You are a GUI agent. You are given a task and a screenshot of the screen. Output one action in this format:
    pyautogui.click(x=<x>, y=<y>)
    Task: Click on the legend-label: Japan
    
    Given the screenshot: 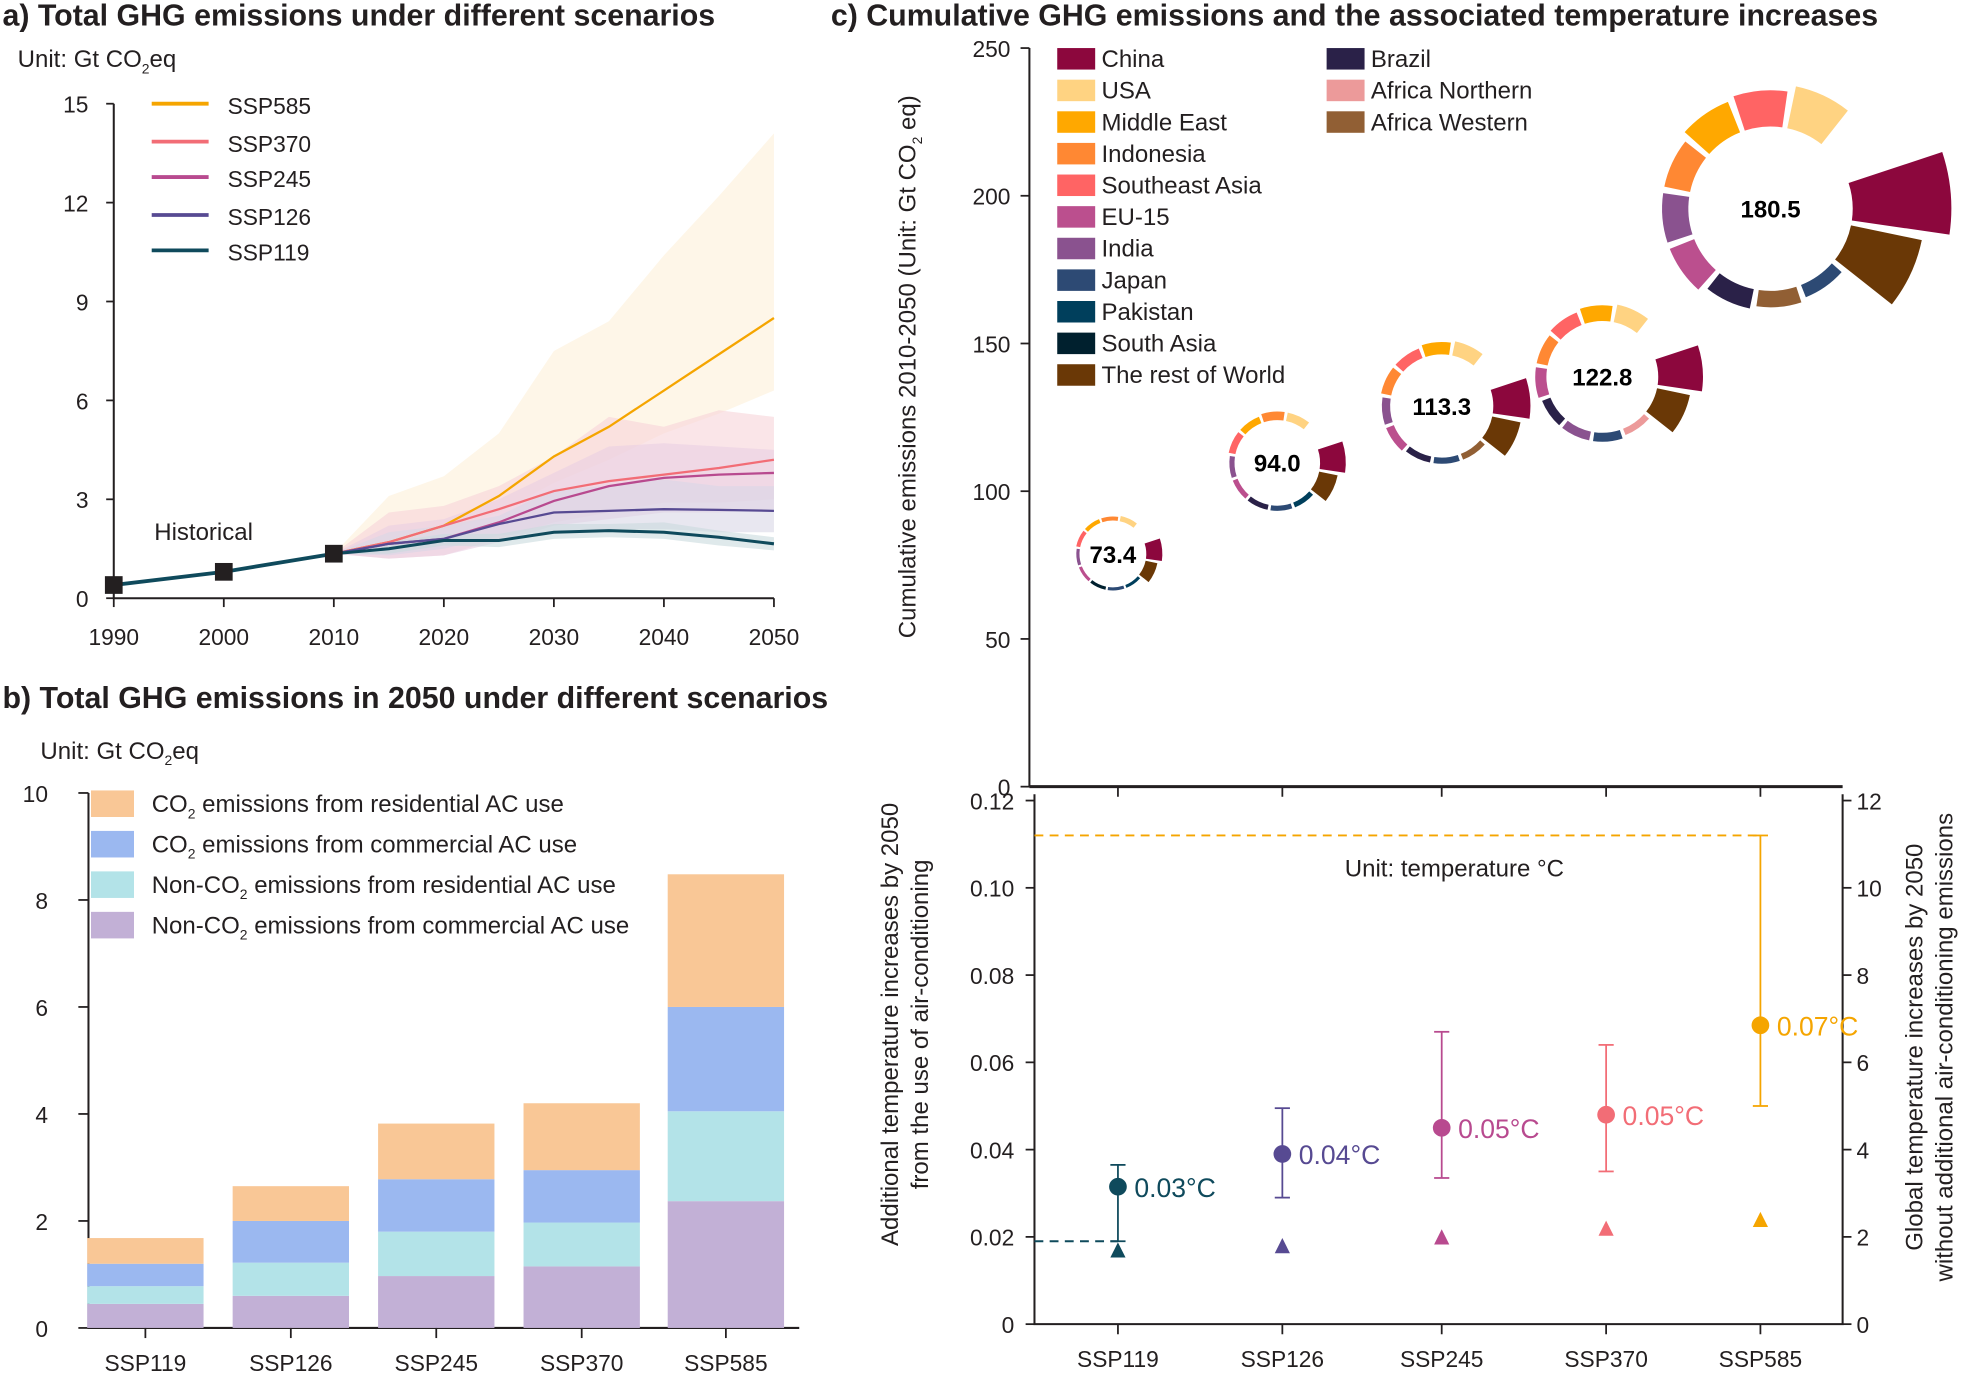 What is the action you would take?
    pyautogui.click(x=1134, y=280)
    